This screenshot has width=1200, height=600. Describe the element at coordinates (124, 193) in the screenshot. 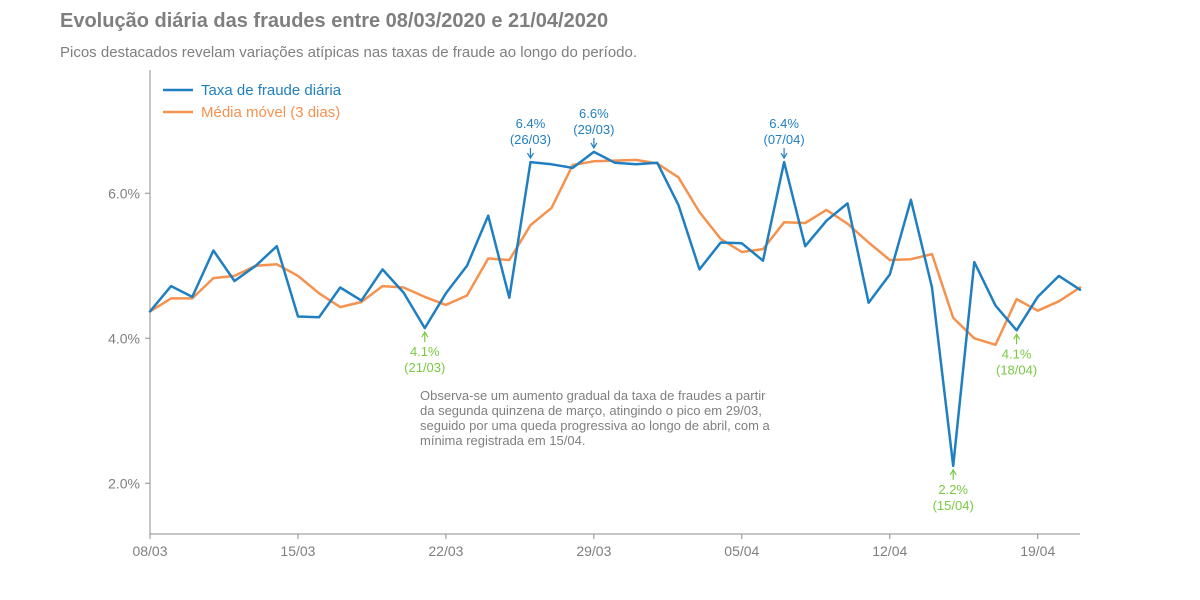

I see `y-tick-label: 6.0%` at that location.